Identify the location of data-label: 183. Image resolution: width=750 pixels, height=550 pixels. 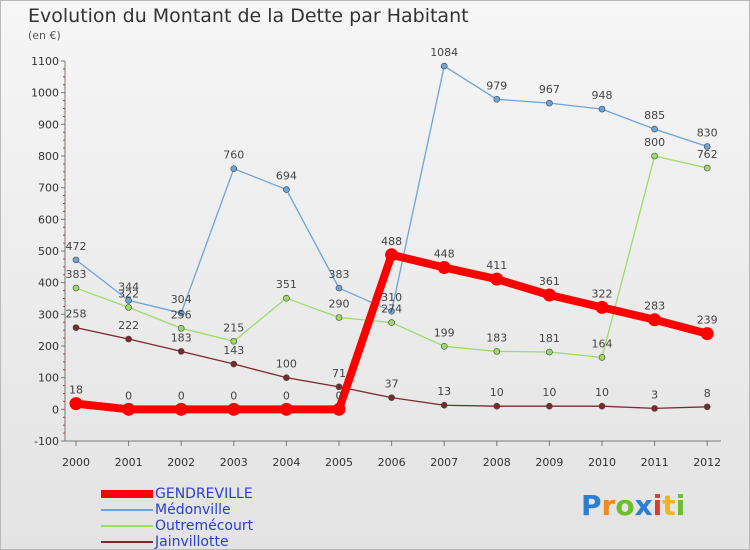
(181, 337).